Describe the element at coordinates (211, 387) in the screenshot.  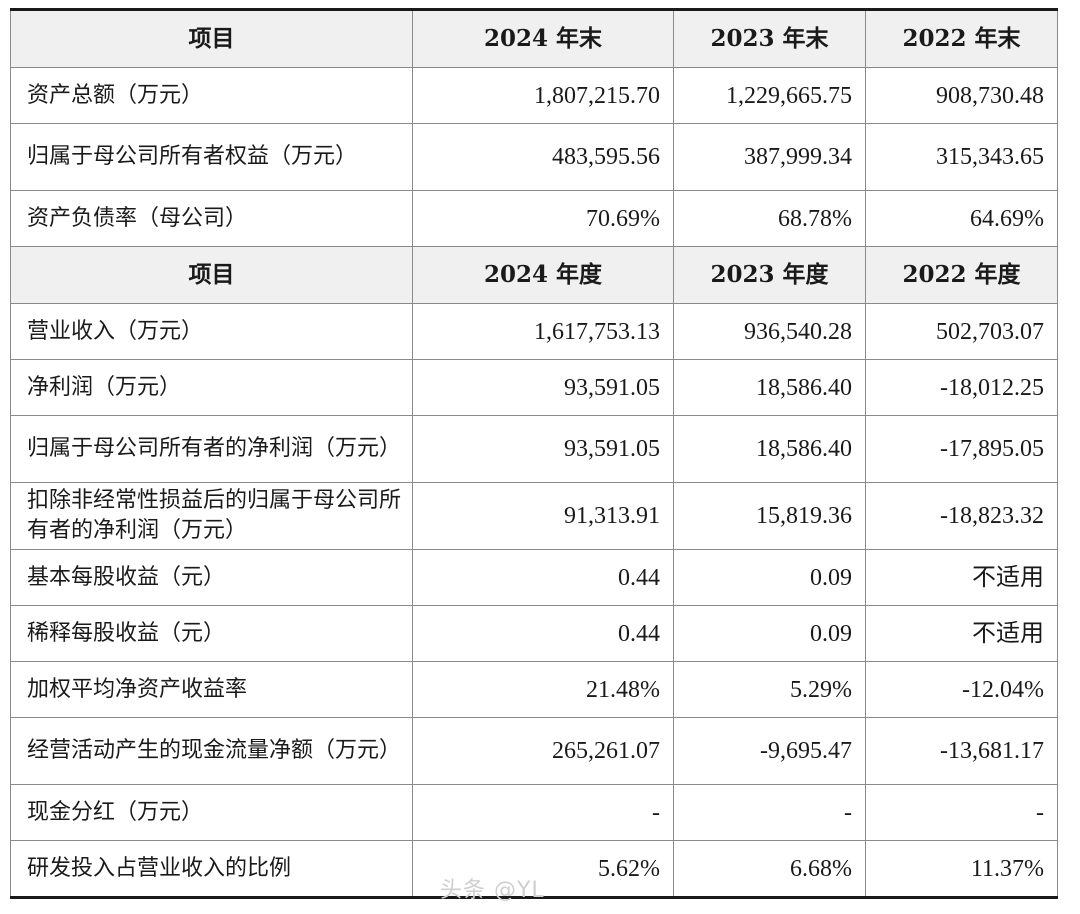
I see `row-label: 净利润（万元）` at that location.